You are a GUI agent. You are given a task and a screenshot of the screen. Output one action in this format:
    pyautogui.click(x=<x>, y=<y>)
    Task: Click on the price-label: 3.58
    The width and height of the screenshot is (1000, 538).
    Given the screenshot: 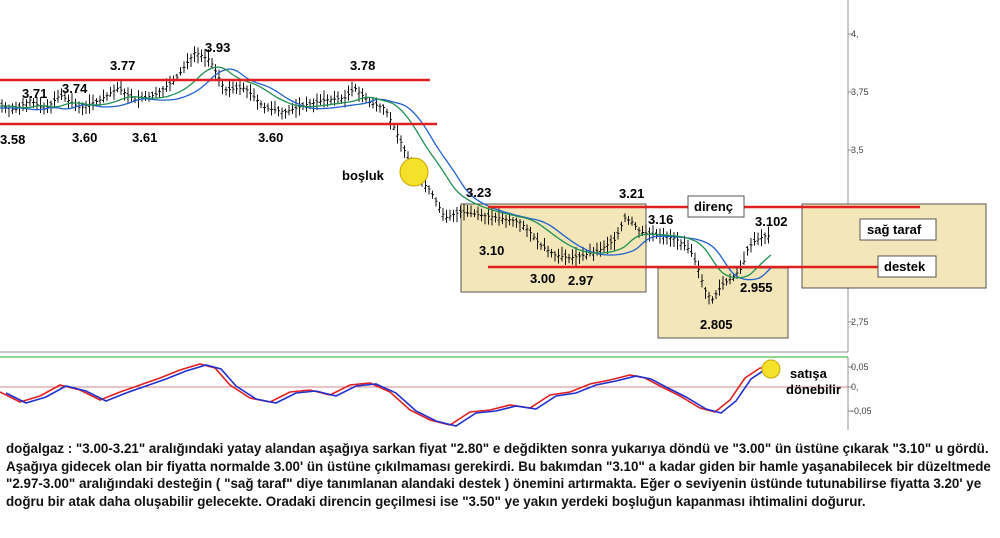 What is the action you would take?
    pyautogui.click(x=12, y=139)
    